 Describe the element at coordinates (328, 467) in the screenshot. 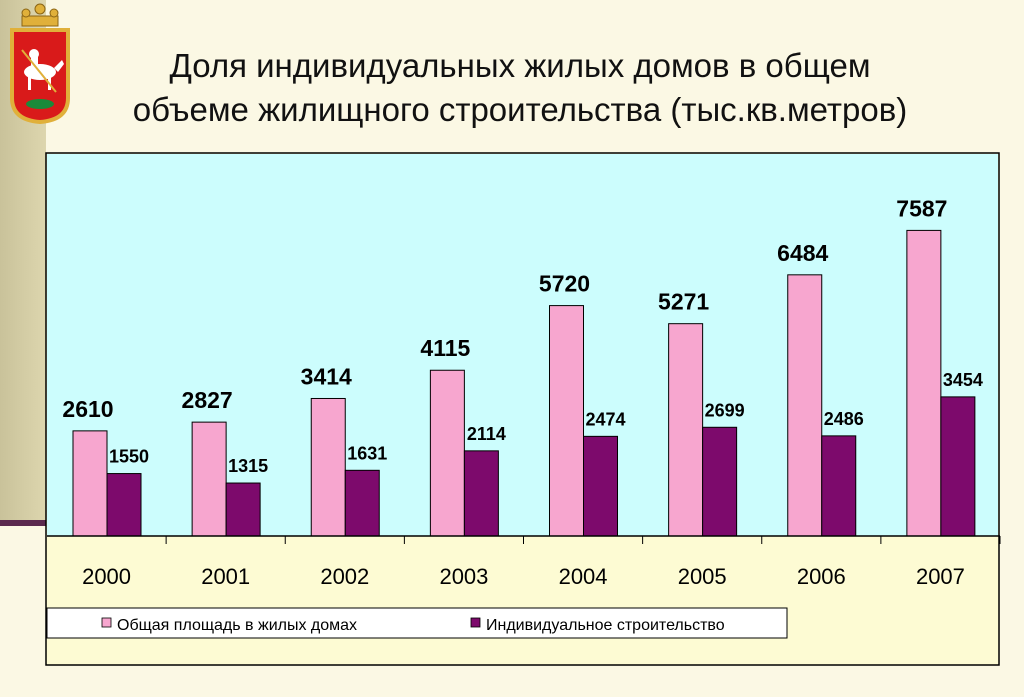

I see `bar-series-a-2002` at that location.